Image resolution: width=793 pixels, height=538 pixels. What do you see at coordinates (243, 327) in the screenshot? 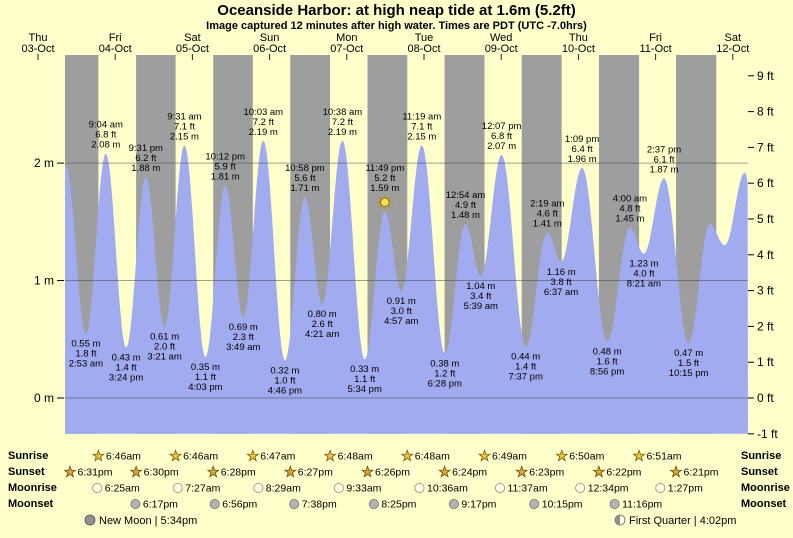
I see `low-tide-annotation: 0.69 m` at bounding box center [243, 327].